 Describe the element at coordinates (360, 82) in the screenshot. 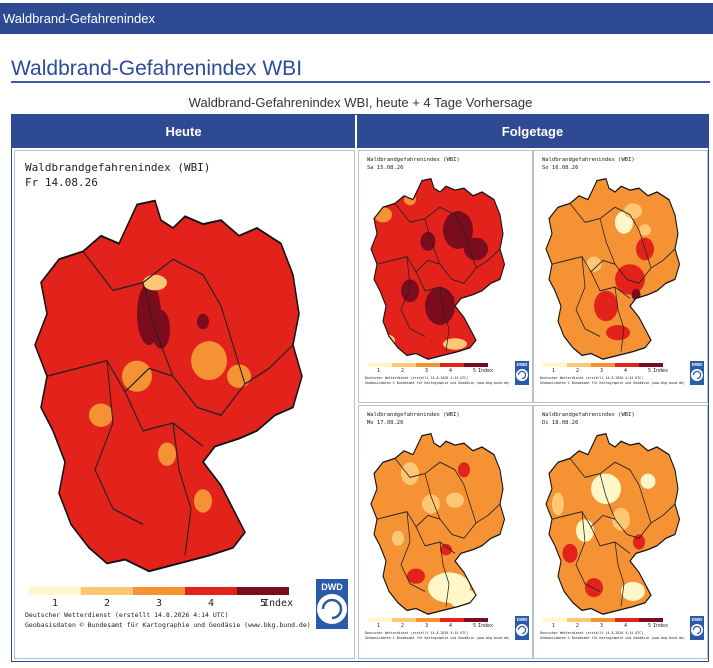

I see `title-divider` at that location.